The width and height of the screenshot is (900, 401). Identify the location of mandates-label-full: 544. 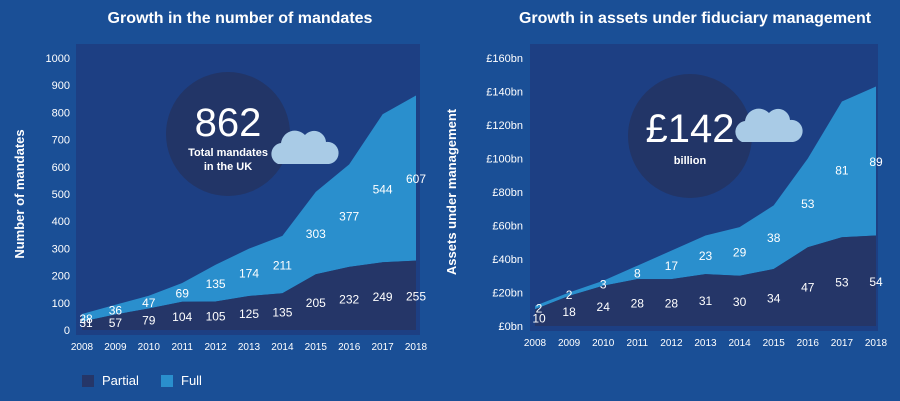
(383, 189).